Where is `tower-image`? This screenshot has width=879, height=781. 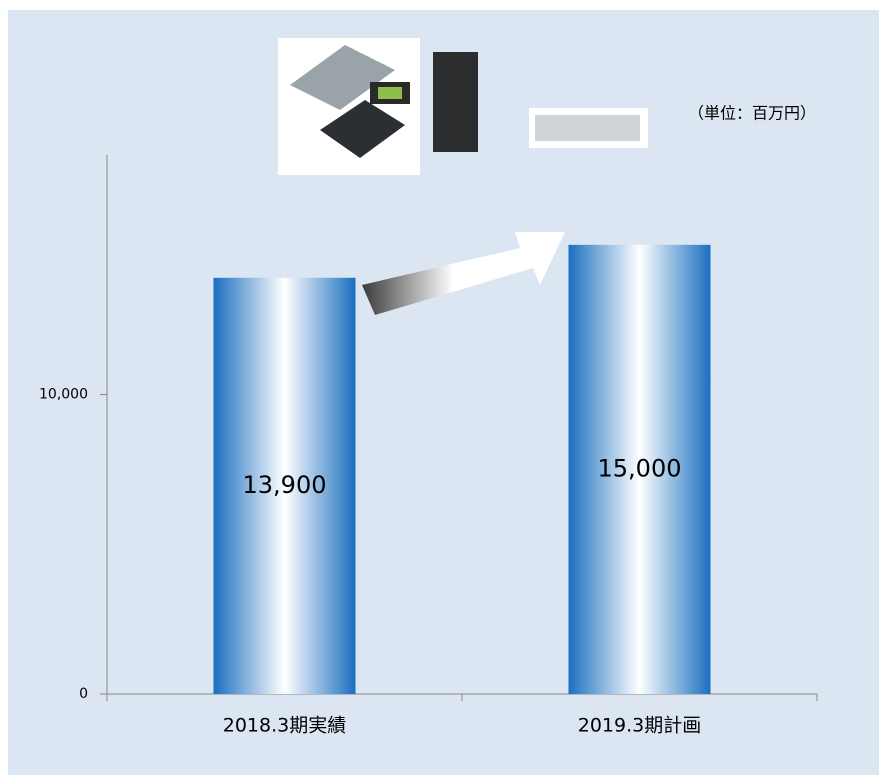
tower-image is located at coordinates (455, 102).